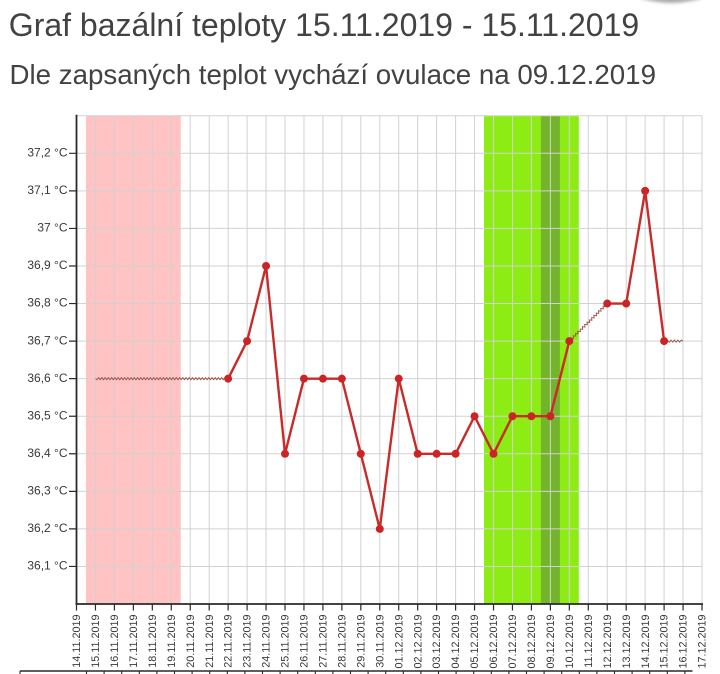  I want to click on svg-text: 19.11.2019, so click(172, 641).